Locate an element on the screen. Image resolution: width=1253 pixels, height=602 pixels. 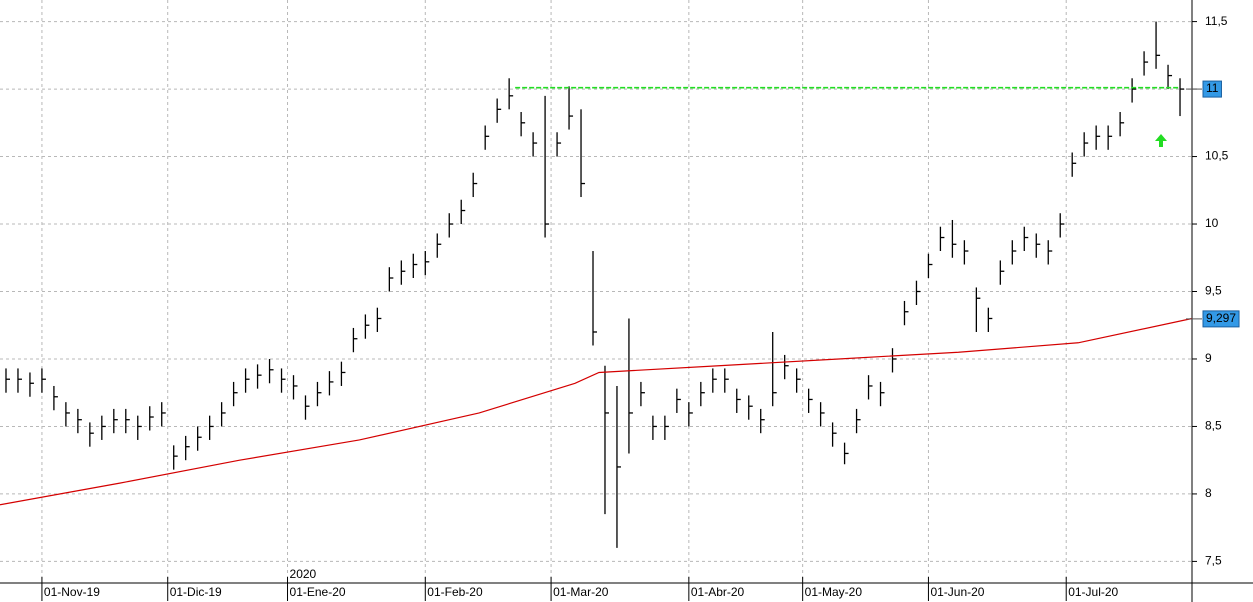
x-tick-label: 01-Jun-20 is located at coordinates (957, 592).